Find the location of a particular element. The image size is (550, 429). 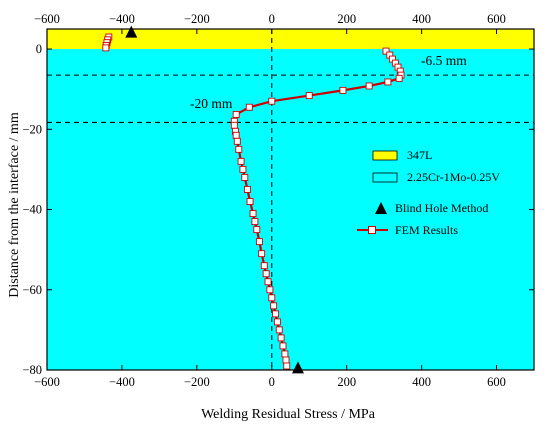

x-tick-label-top: 600 is located at coordinates (496, 19).